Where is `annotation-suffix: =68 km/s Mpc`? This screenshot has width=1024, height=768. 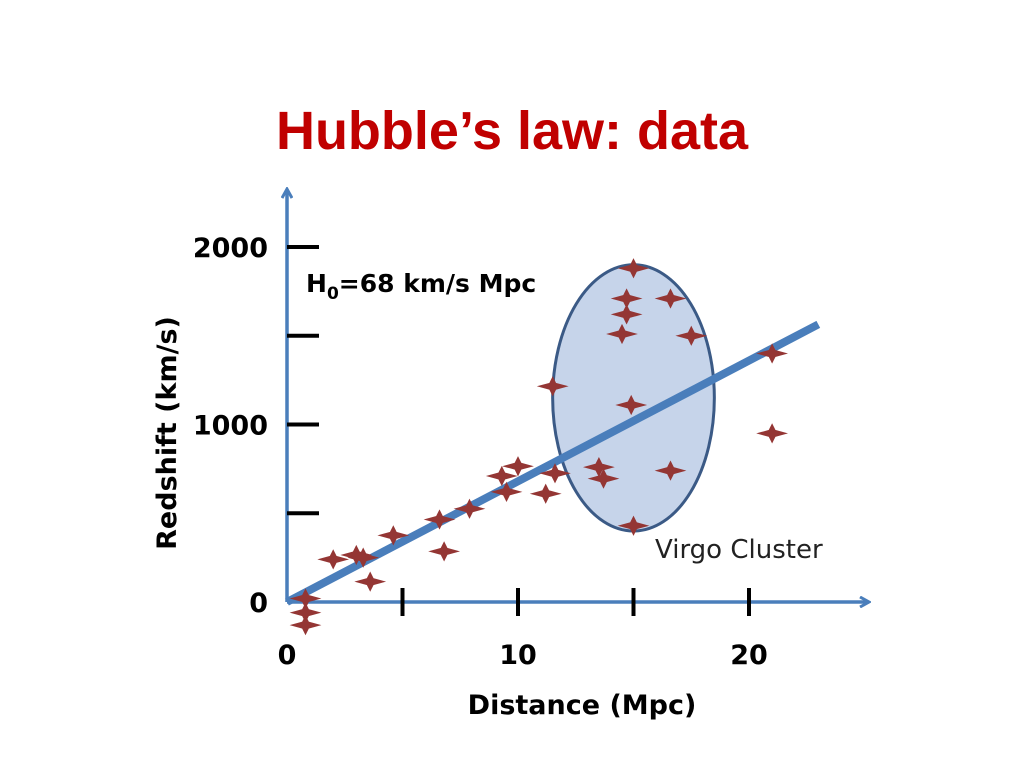 annotation-suffix: =68 km/s Mpc is located at coordinates (437, 283).